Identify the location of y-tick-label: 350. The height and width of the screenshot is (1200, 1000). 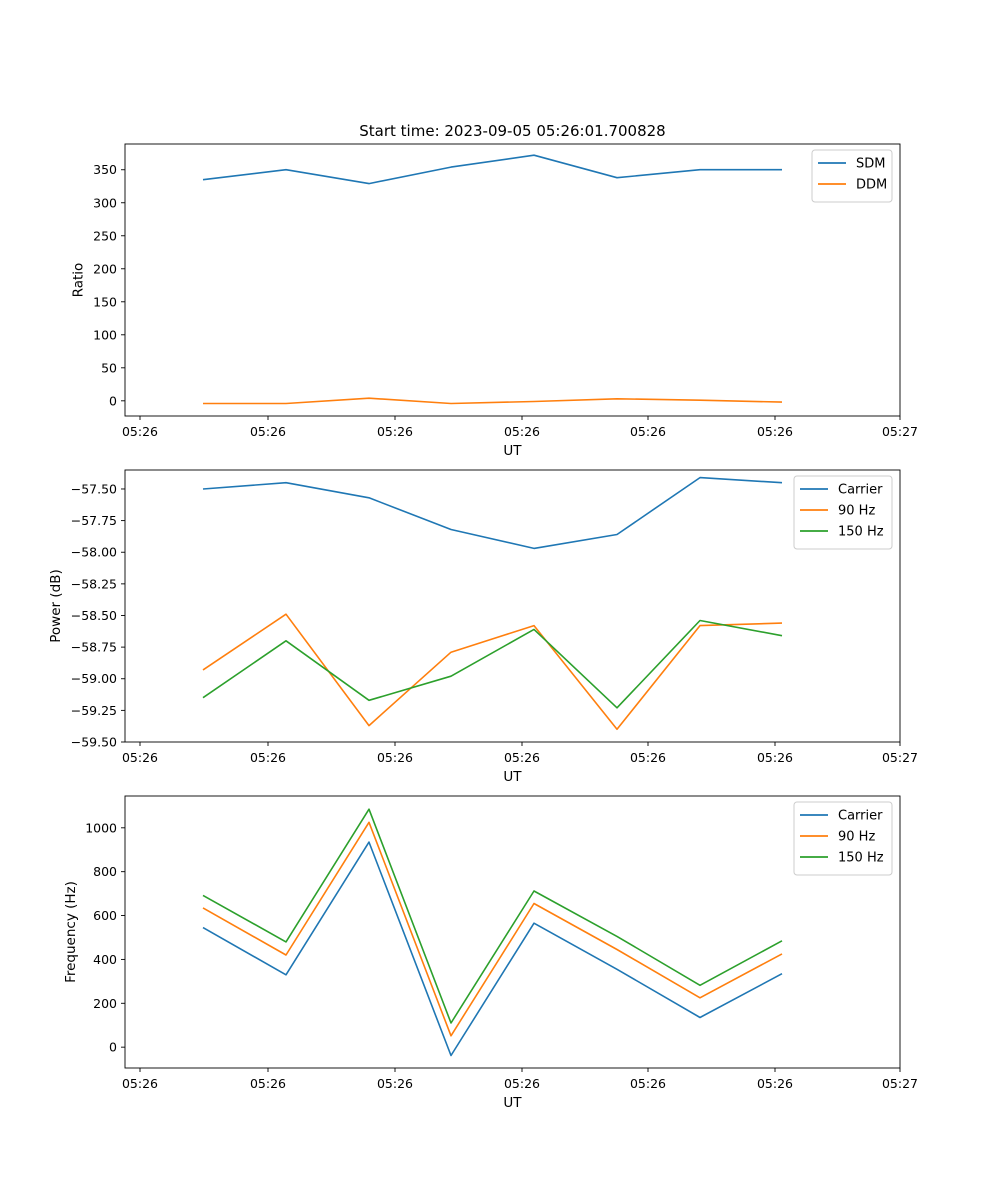
(105, 169).